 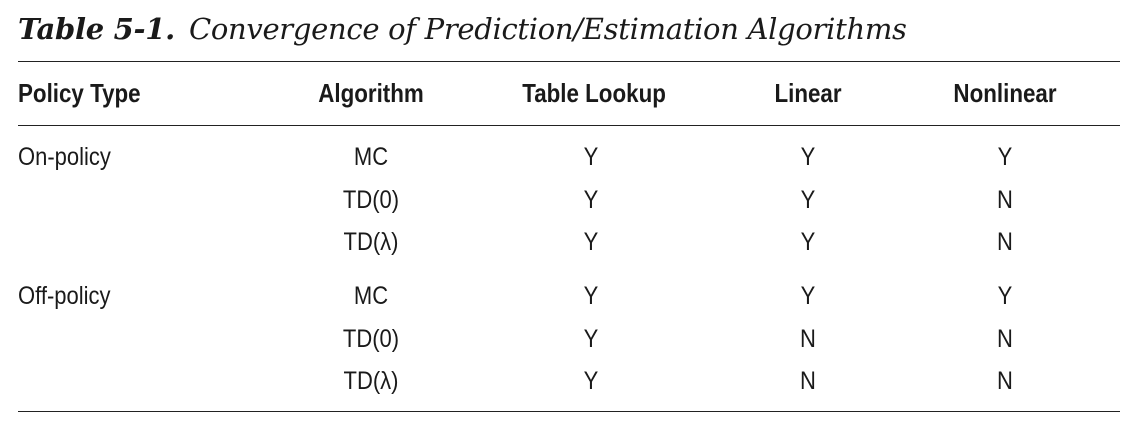 What do you see at coordinates (79, 93) in the screenshot?
I see `header-policy-type: Policy Type` at bounding box center [79, 93].